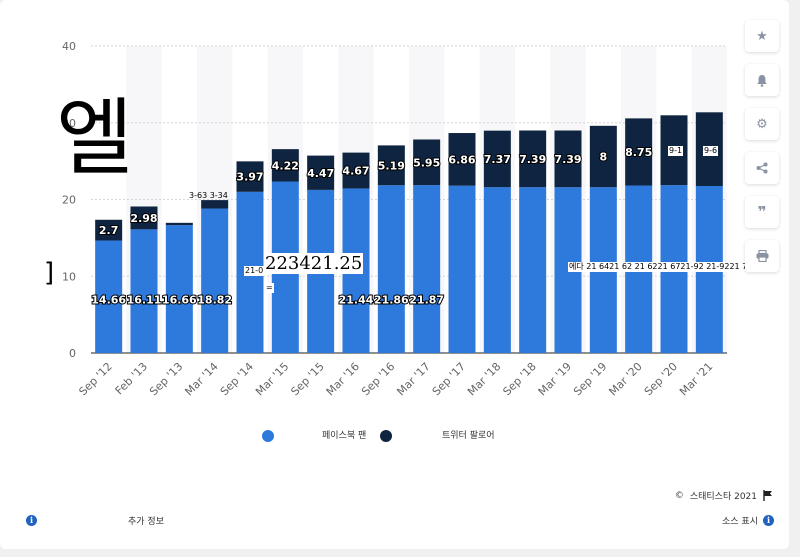 This screenshot has width=800, height=557. I want to click on overlay-box-1: 9-1, so click(676, 151).